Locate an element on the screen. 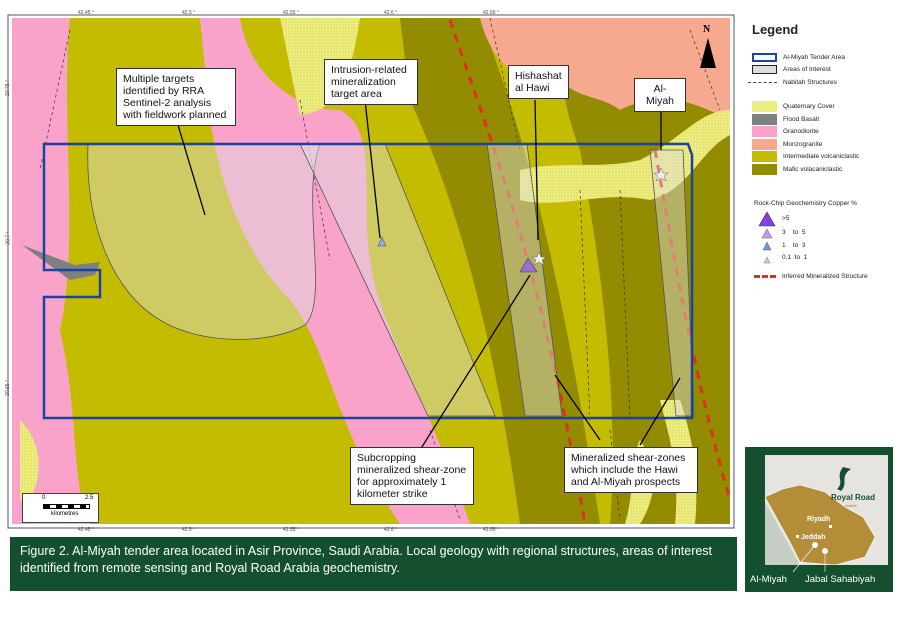 The height and width of the screenshot is (636, 900). y-tick: 20.65 ° is located at coordinates (7, 388).